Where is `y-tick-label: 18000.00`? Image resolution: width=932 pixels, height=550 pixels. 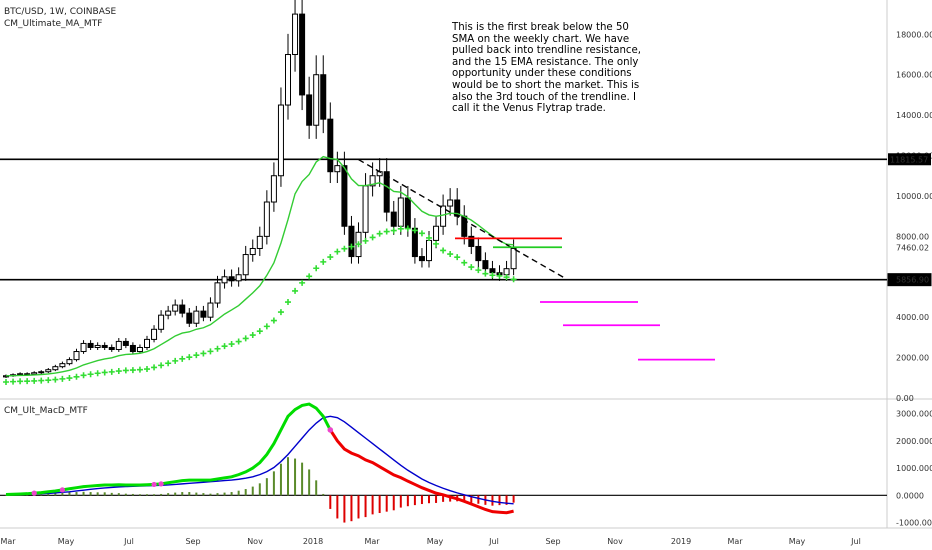 y-tick-label: 18000.00 is located at coordinates (914, 34).